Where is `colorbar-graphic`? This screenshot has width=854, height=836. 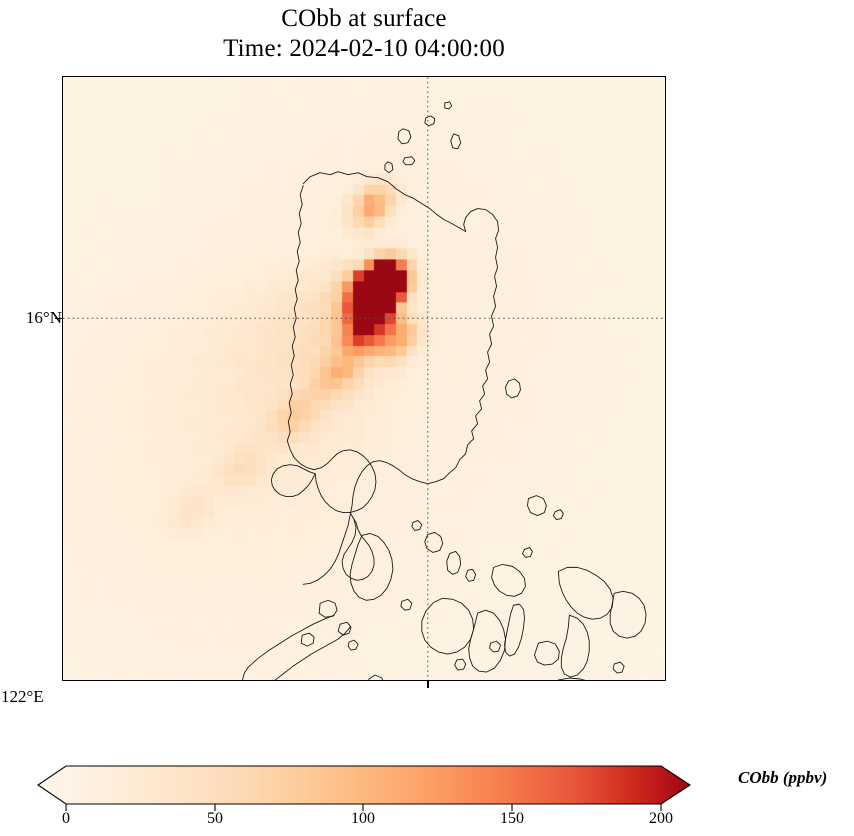 colorbar-graphic is located at coordinates (364, 788).